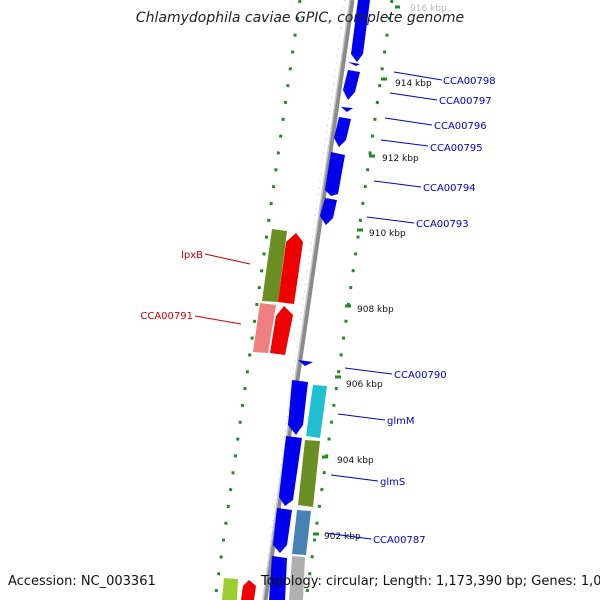 The width and height of the screenshot is (600, 600). I want to click on gene-label-glmS: glmS, so click(392, 482).